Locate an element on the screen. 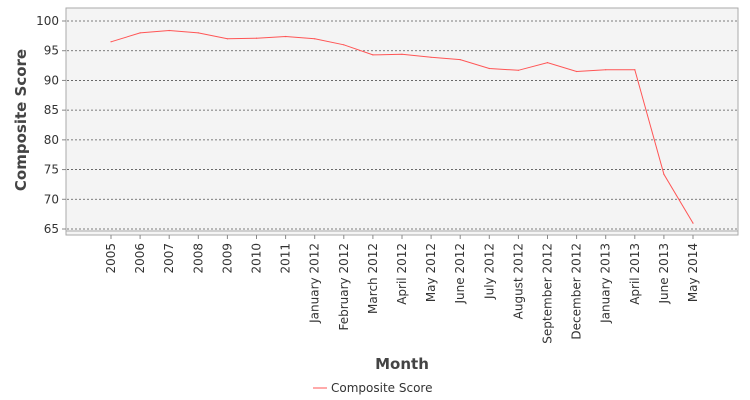 The image size is (750, 400). x-axis-title: Month is located at coordinates (402, 364).